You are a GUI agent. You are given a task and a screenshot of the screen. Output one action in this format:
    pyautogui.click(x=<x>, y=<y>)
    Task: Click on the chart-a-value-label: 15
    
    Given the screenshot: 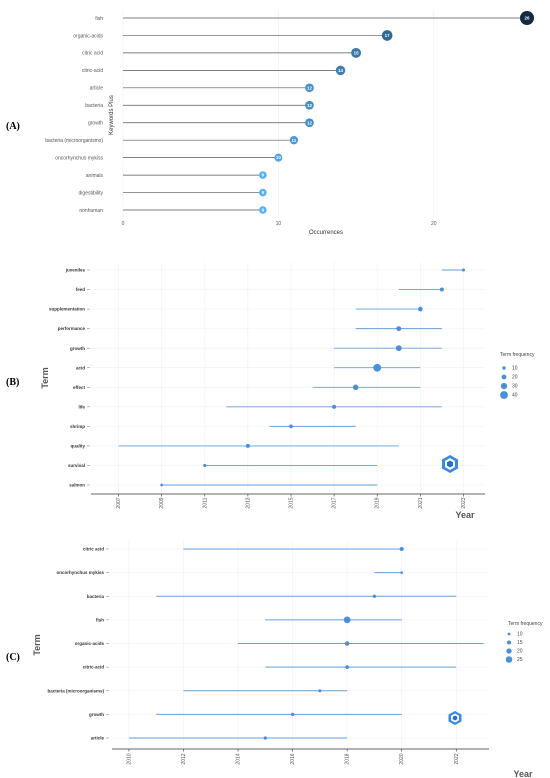 What is the action you would take?
    pyautogui.click(x=357, y=53)
    